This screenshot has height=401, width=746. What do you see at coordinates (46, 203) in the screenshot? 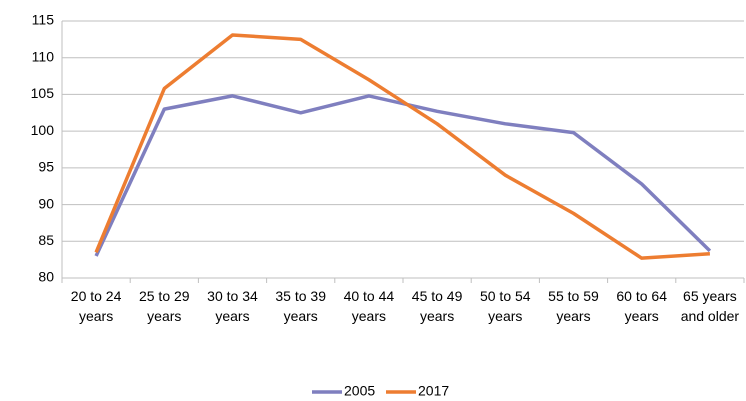
I see `y-tick-label: 90` at bounding box center [46, 203].